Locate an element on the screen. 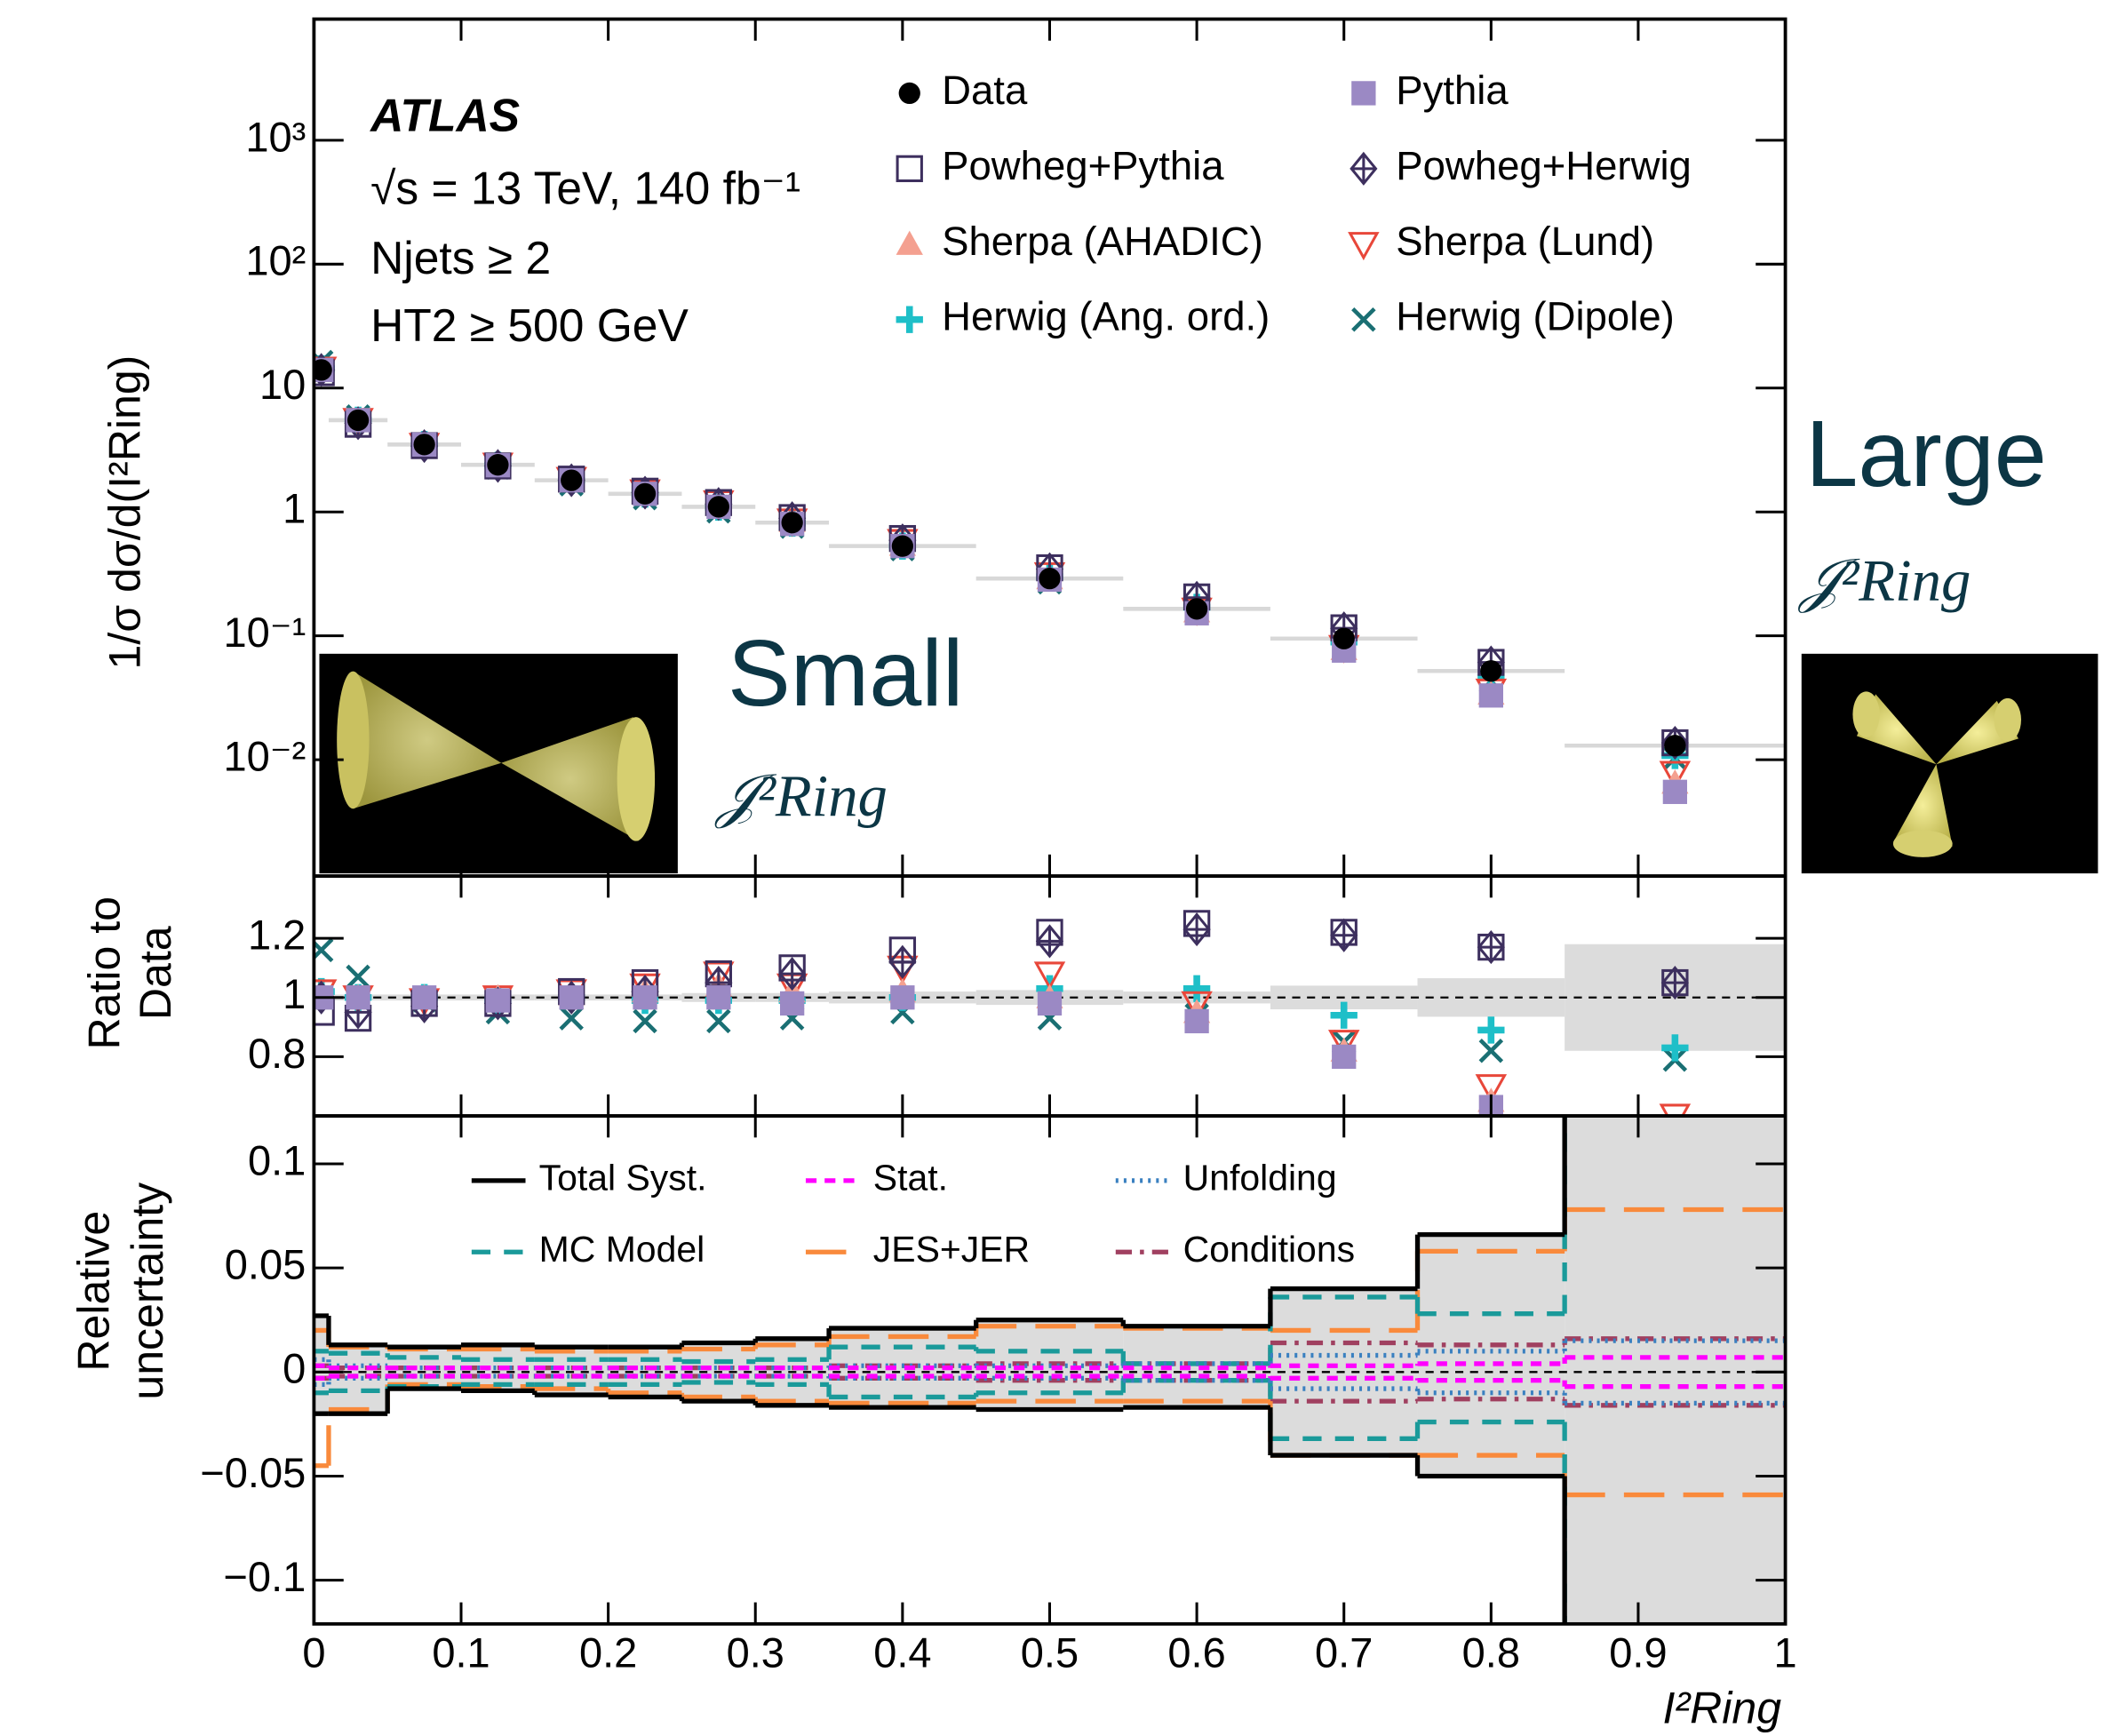  large-symbol: 𝒥²Ring is located at coordinates (1884, 580).